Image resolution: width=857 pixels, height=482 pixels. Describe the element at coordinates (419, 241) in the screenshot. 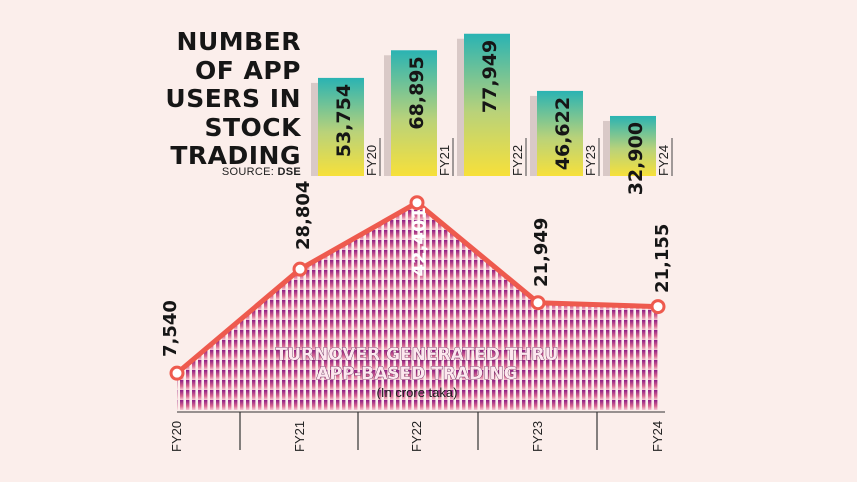

I see `point-value-label: 42,401` at that location.